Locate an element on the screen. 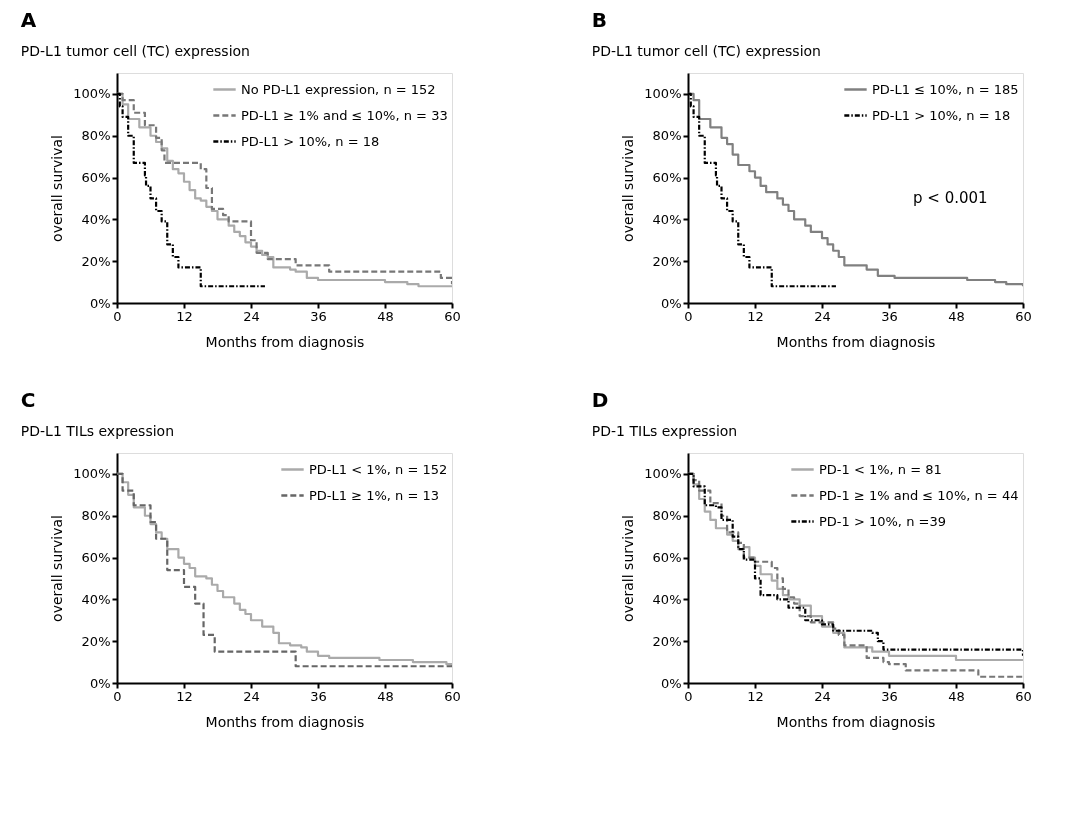 Image resolution: width=1078 pixels, height=821 pixels. annotation: p < 0.001 is located at coordinates (950, 198).